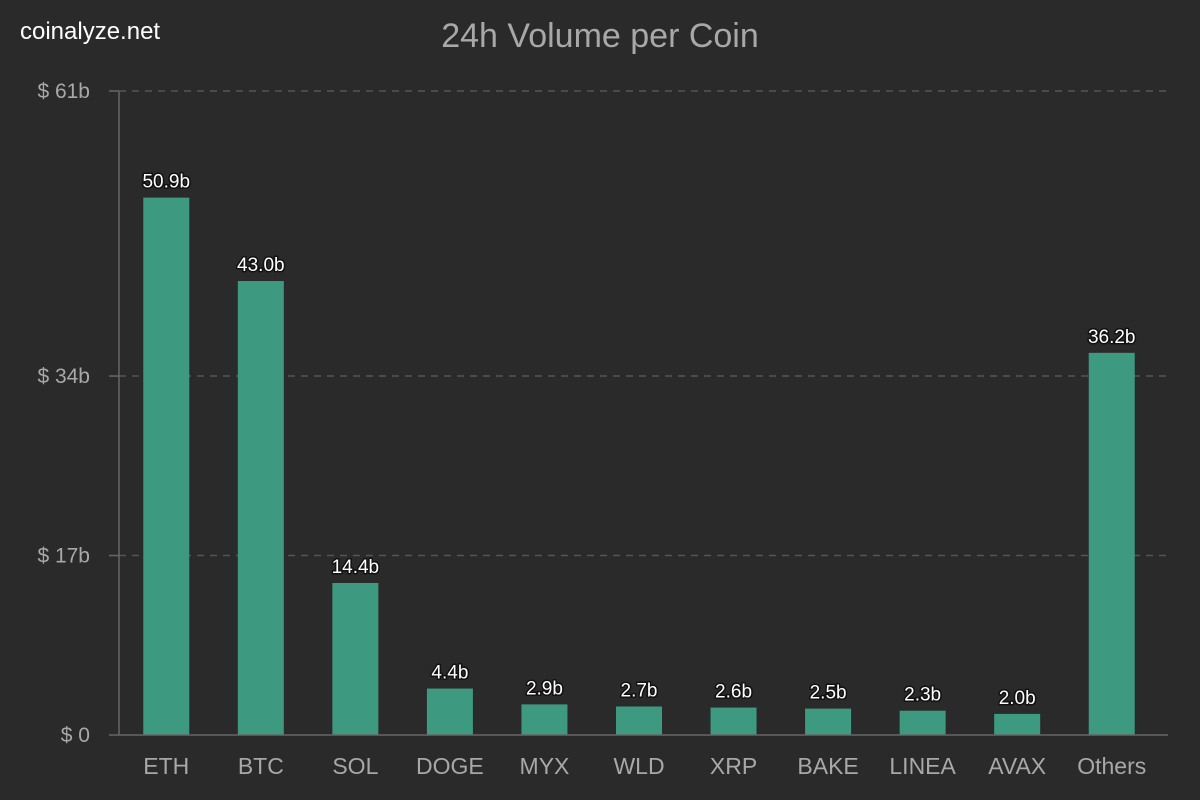 The height and width of the screenshot is (800, 1200). What do you see at coordinates (733, 692) in the screenshot?
I see `data-label: 2.6b` at bounding box center [733, 692].